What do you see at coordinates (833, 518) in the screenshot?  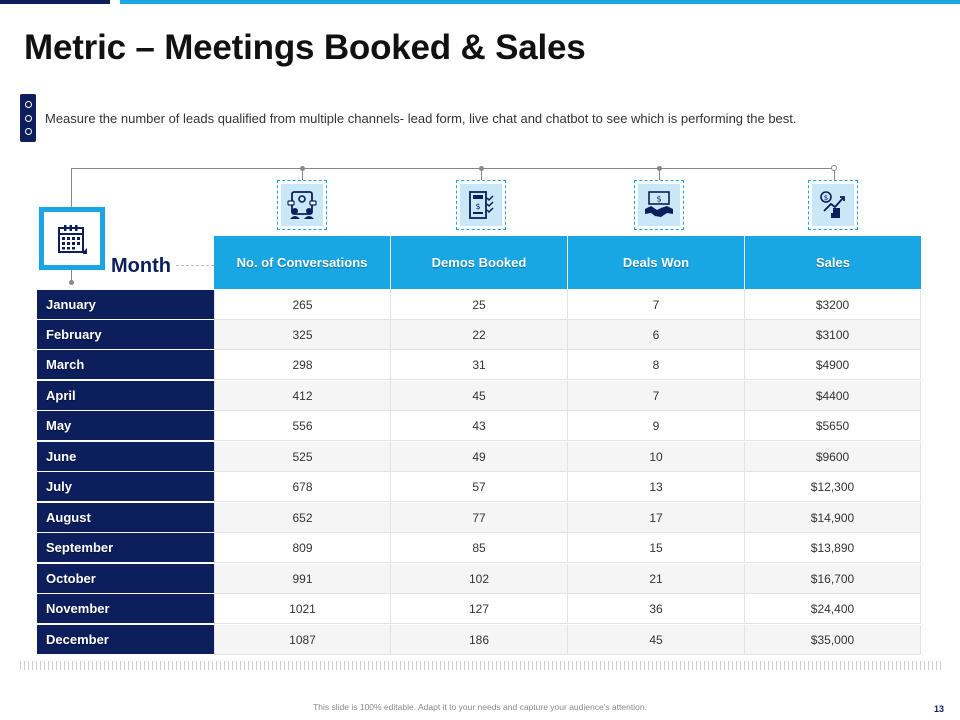 I see `sales-cell: $14,900` at bounding box center [833, 518].